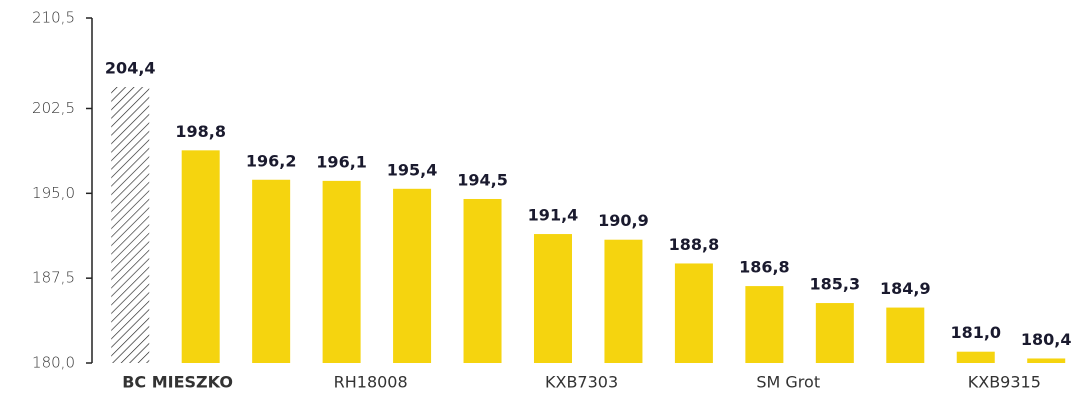  What do you see at coordinates (835, 284) in the screenshot?
I see `value-label: 185,3` at bounding box center [835, 284].